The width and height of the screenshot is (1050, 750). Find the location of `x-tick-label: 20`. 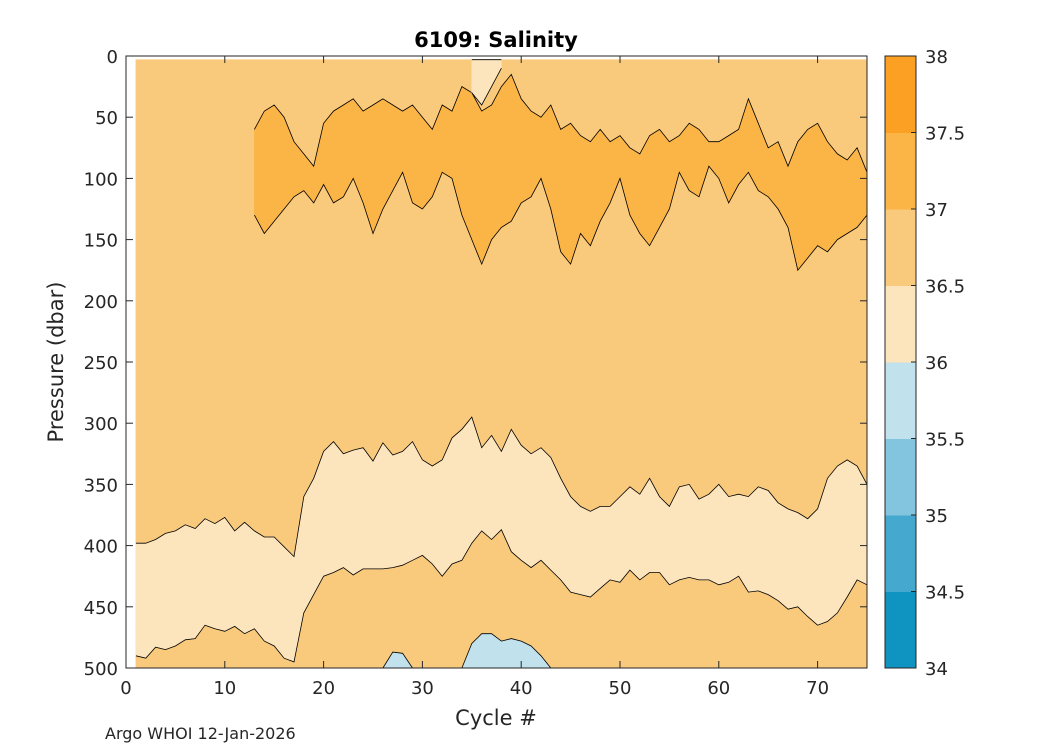

x-tick-label: 20 is located at coordinates (323, 688).